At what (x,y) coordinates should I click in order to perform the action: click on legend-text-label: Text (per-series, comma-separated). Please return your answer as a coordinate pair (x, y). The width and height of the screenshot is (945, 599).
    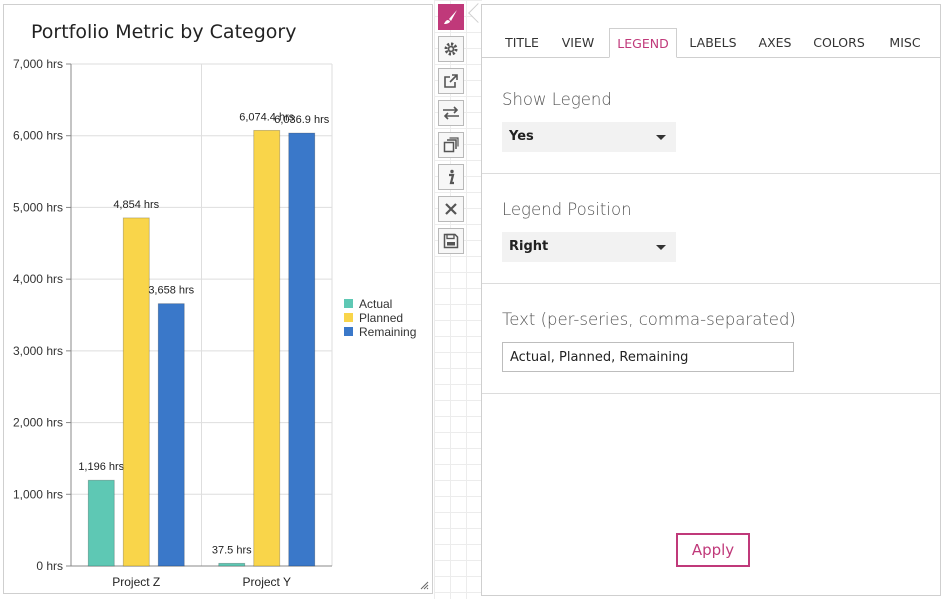
    Looking at the image, I should click on (649, 319).